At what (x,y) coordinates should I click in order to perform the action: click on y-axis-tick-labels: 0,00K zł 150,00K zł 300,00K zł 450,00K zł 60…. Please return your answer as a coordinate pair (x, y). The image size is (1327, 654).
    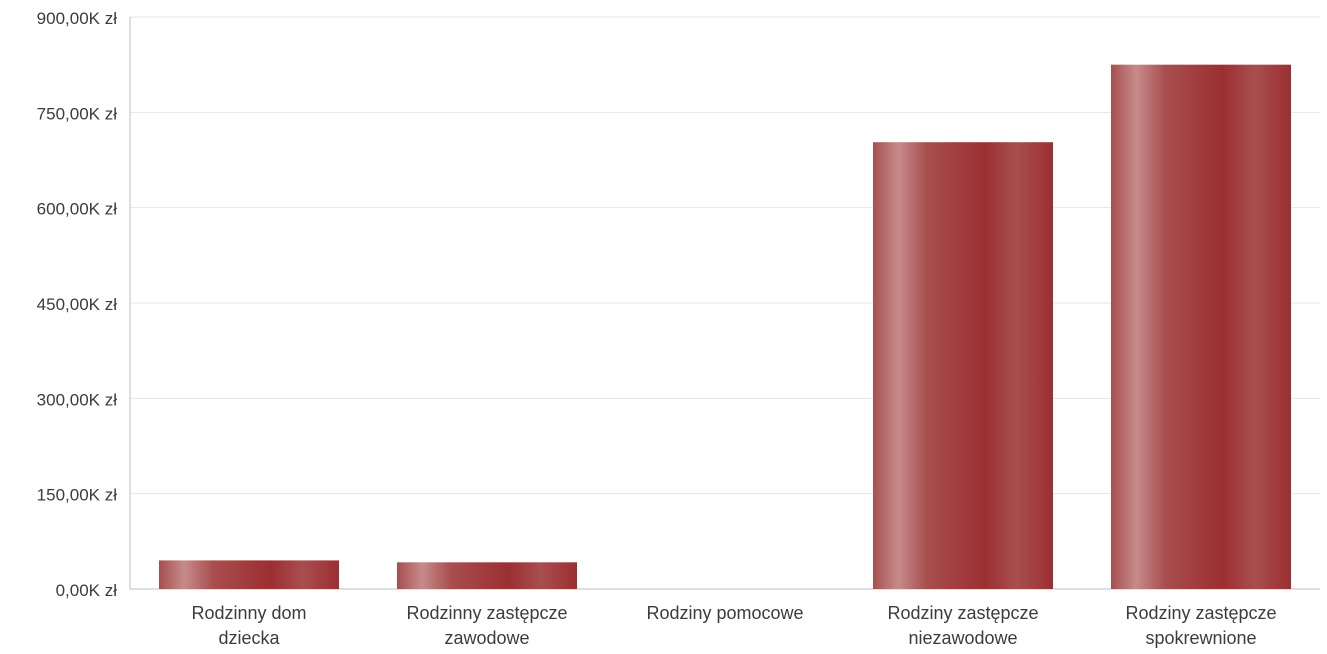
    Looking at the image, I should click on (77, 304).